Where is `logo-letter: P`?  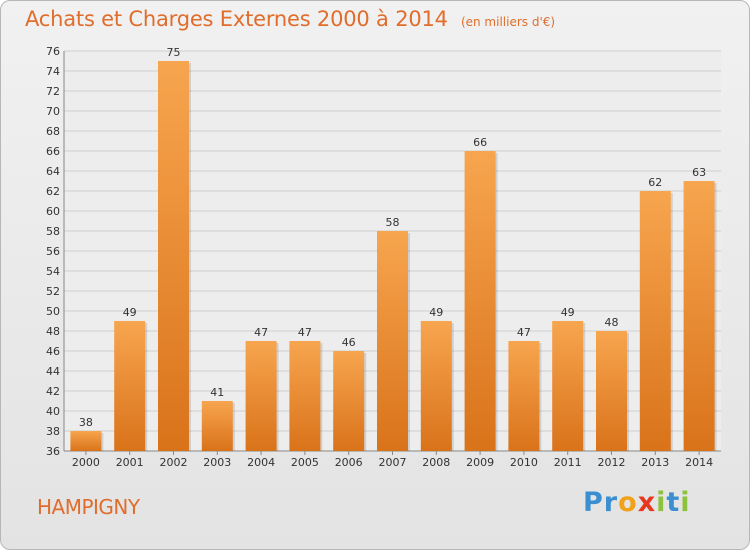
logo-letter: P is located at coordinates (593, 502).